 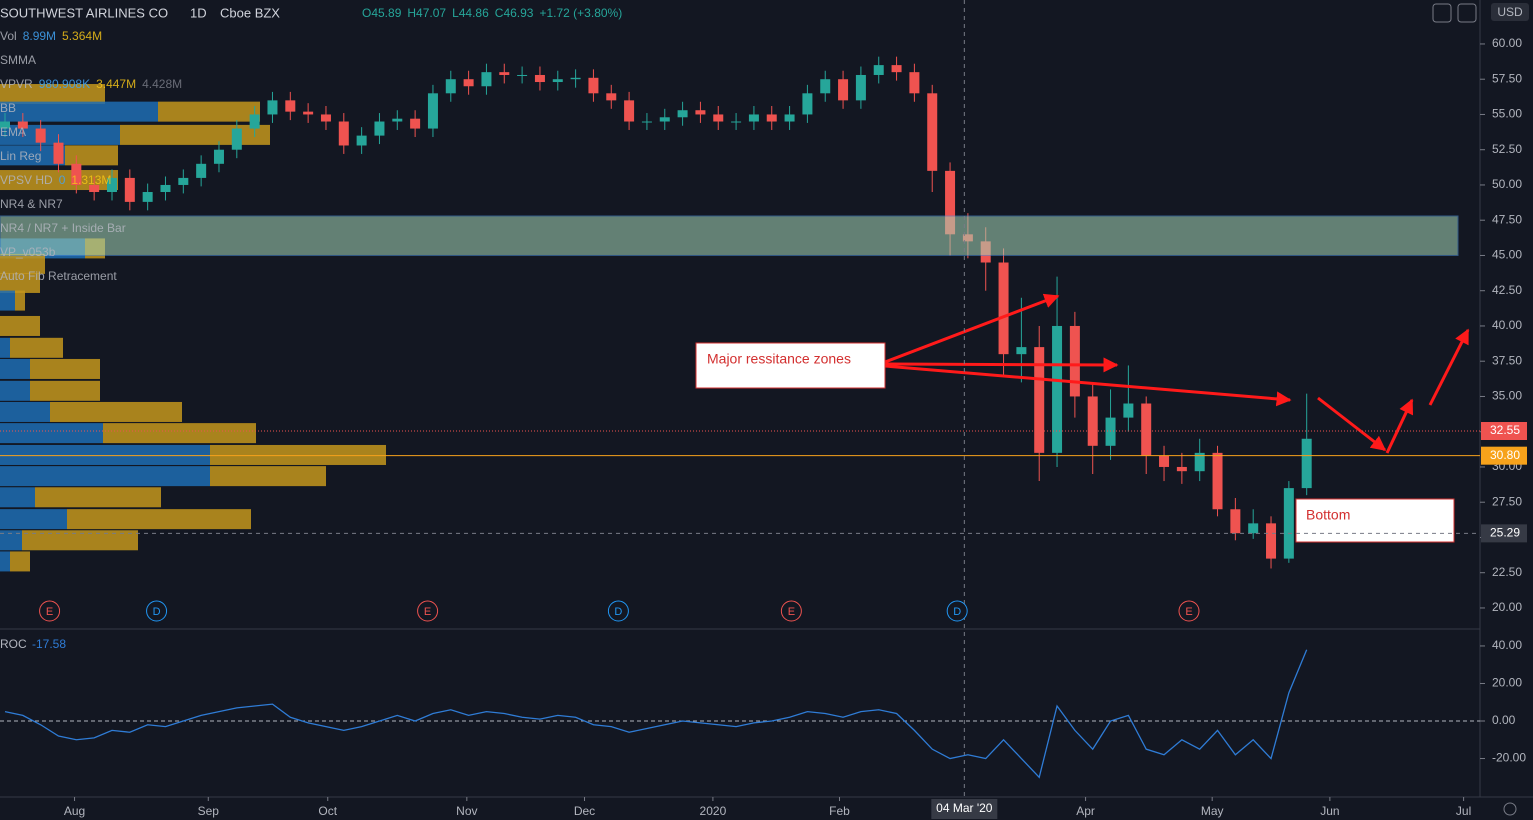 I want to click on x-tick-label: Apr, so click(x=1085, y=811).